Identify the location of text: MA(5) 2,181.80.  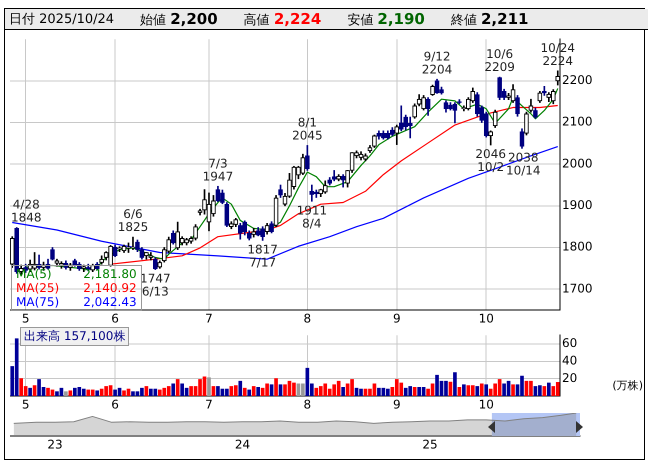
(76, 274).